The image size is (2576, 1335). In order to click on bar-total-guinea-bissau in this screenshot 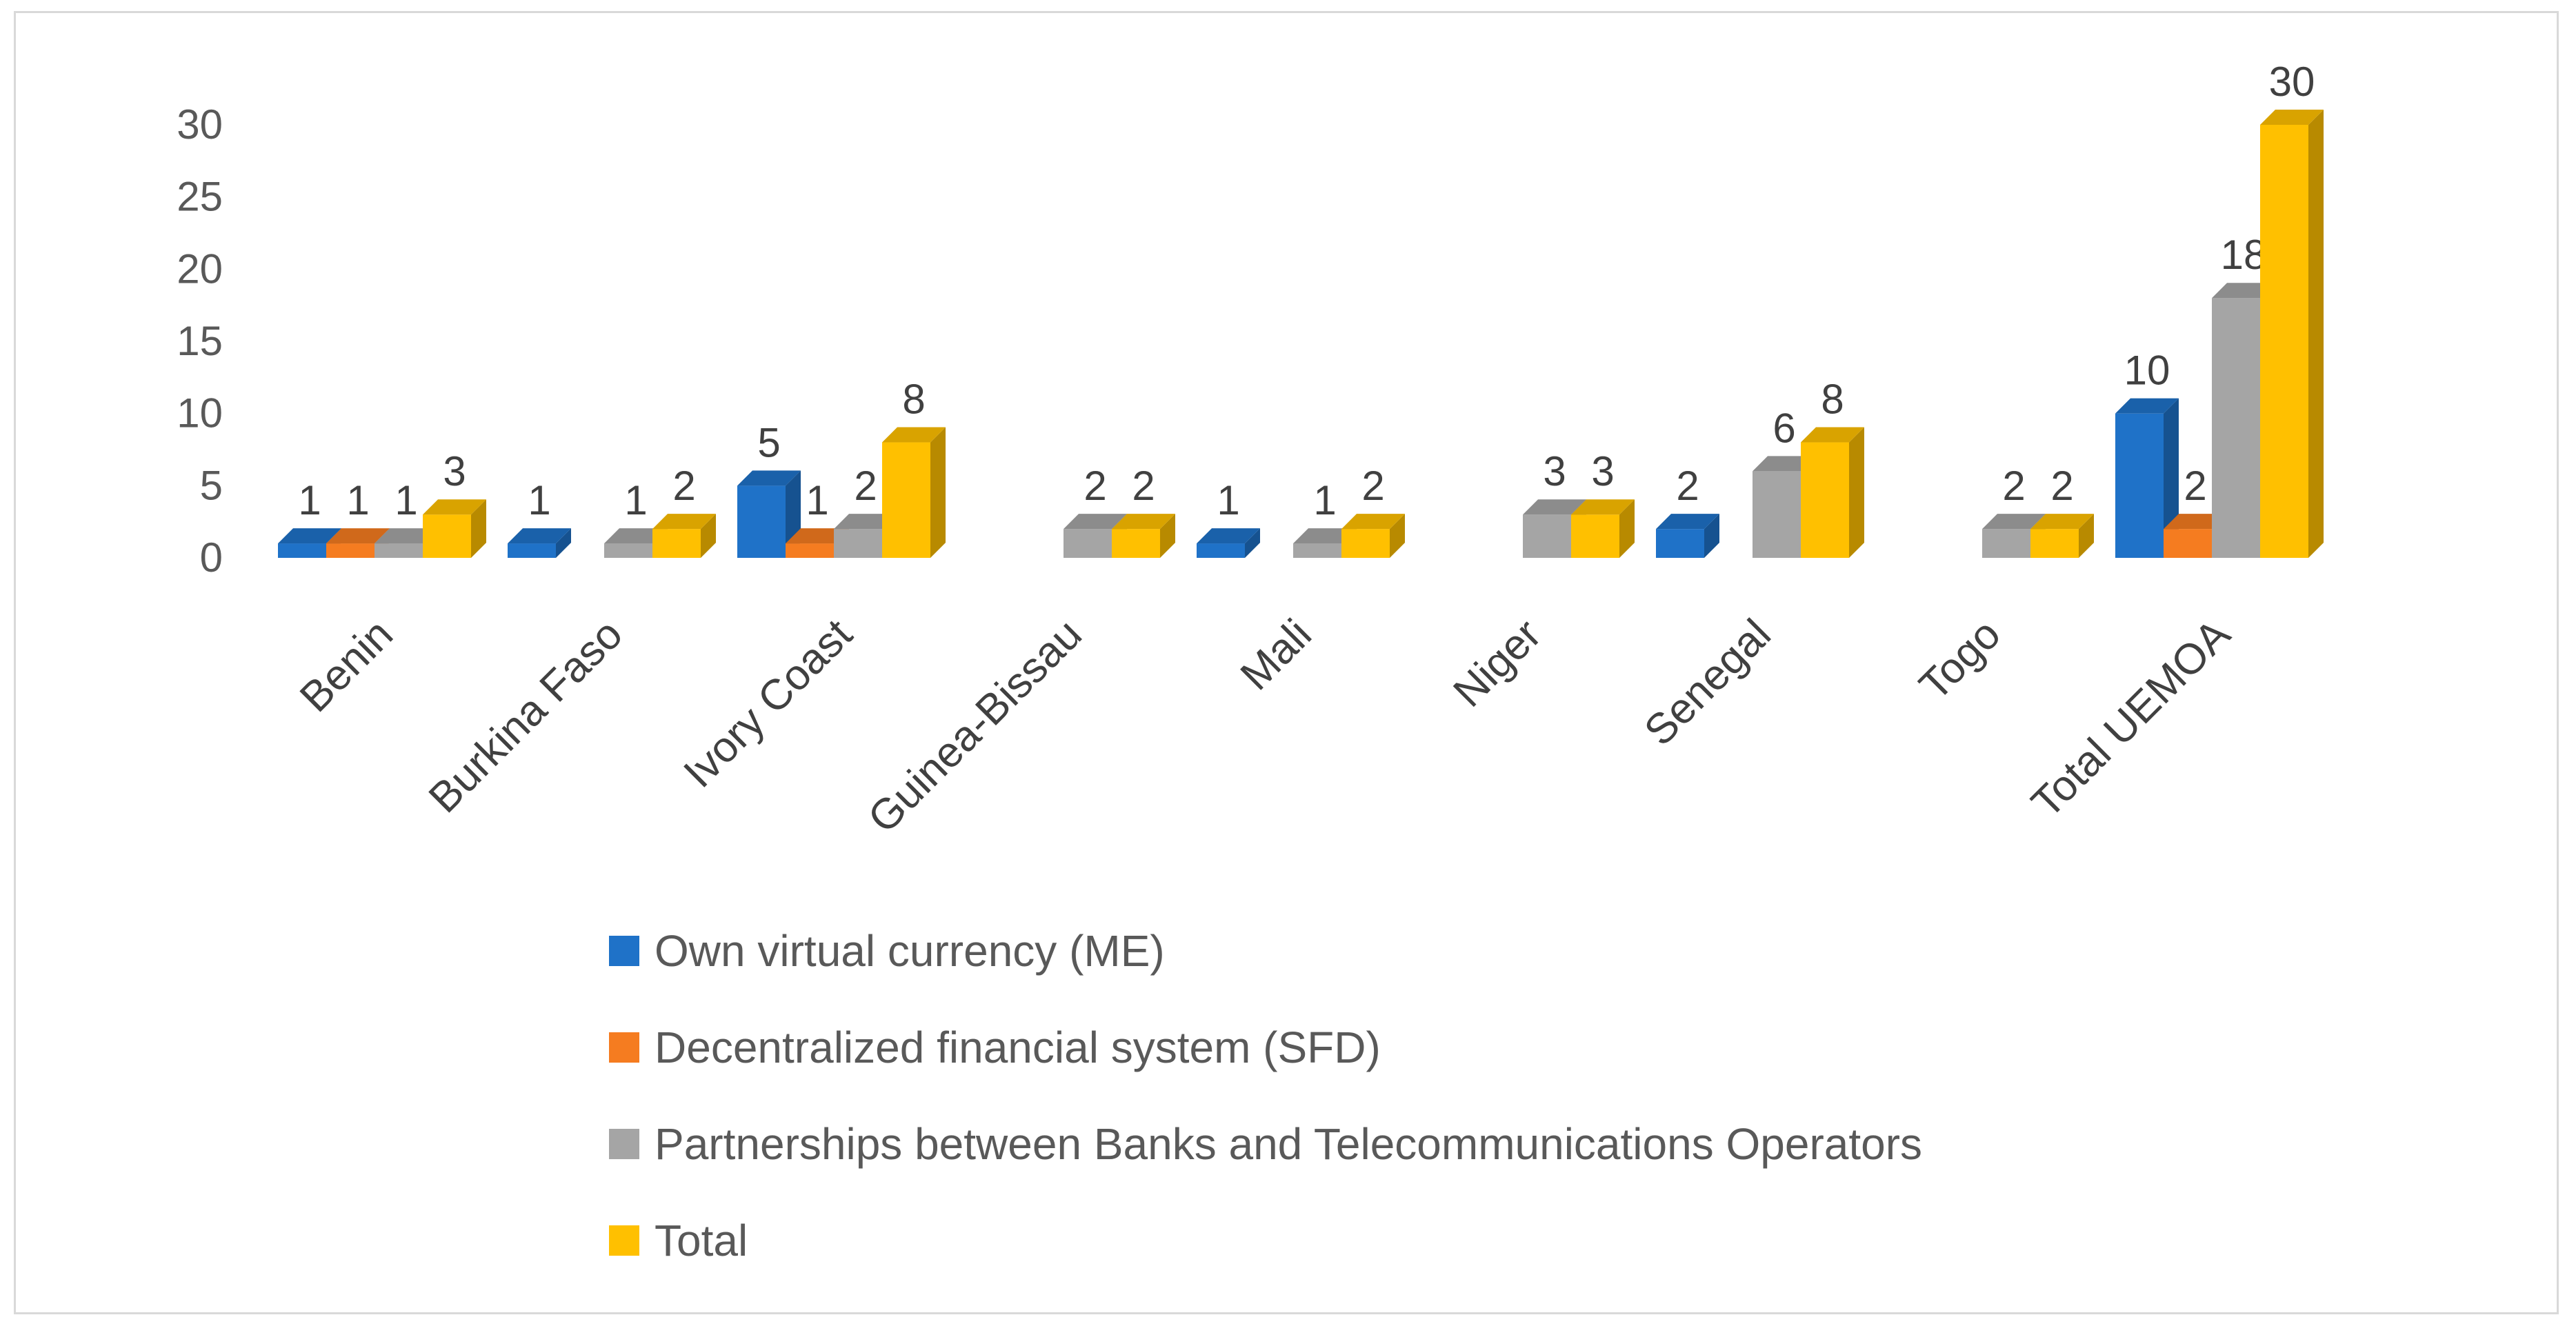, I will do `click(1143, 536)`.